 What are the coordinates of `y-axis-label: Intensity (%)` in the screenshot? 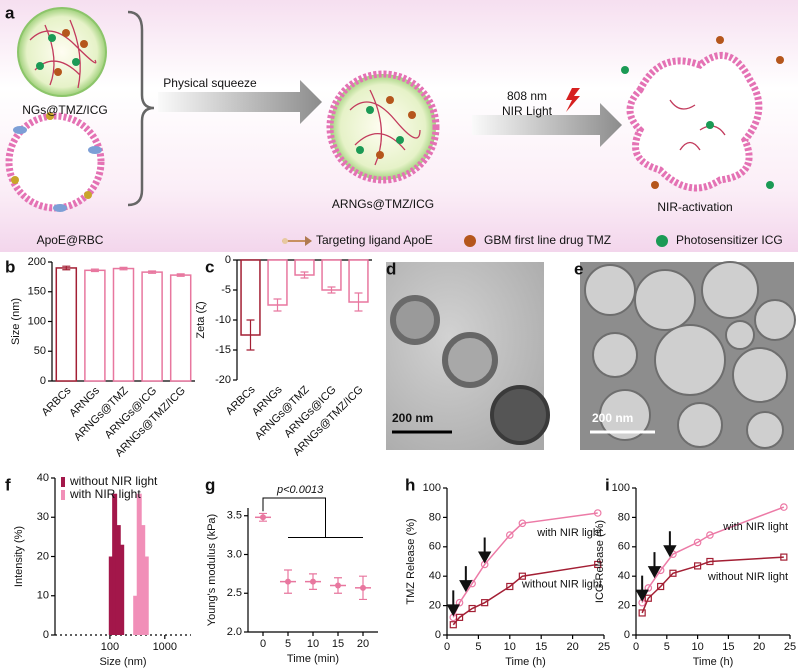 It's located at (19, 556).